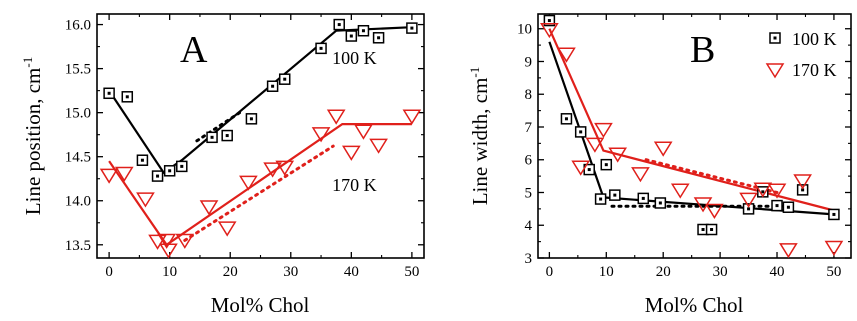  I want to click on y-axis-title-sup-b: -1, so click(474, 72).